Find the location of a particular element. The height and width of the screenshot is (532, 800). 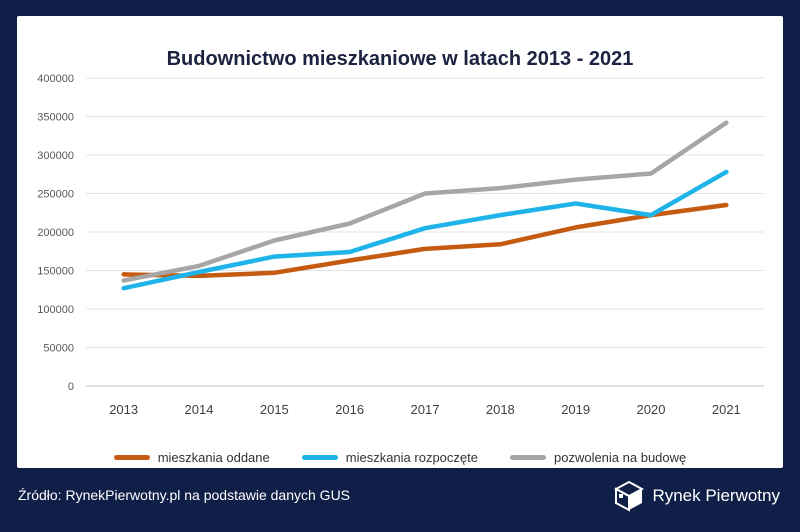

x-tick-label: 2021 is located at coordinates (726, 409).